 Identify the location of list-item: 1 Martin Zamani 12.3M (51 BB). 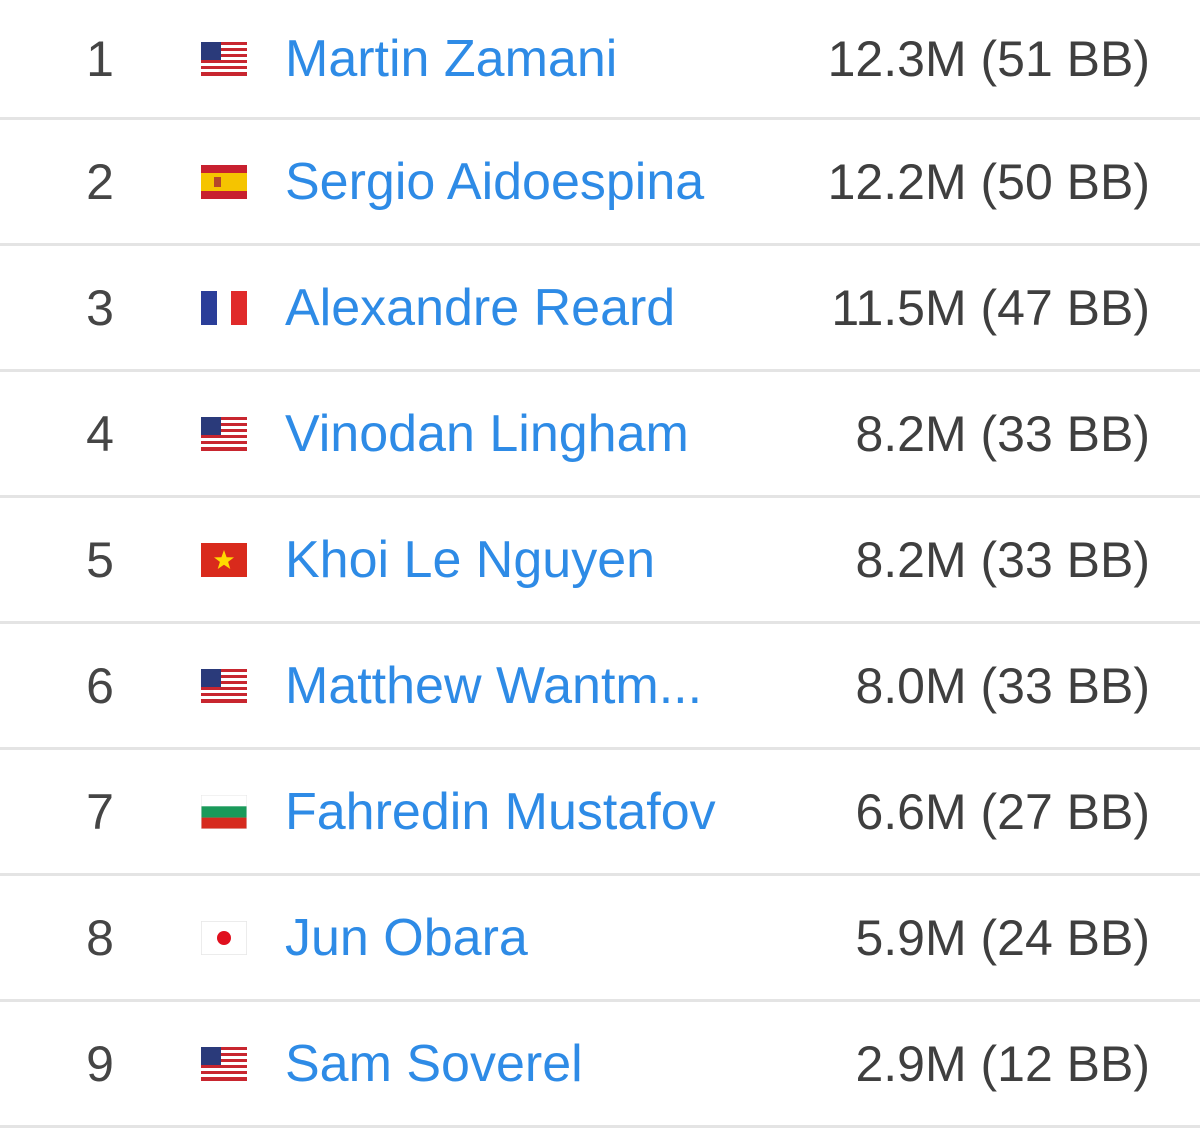
(600, 60).